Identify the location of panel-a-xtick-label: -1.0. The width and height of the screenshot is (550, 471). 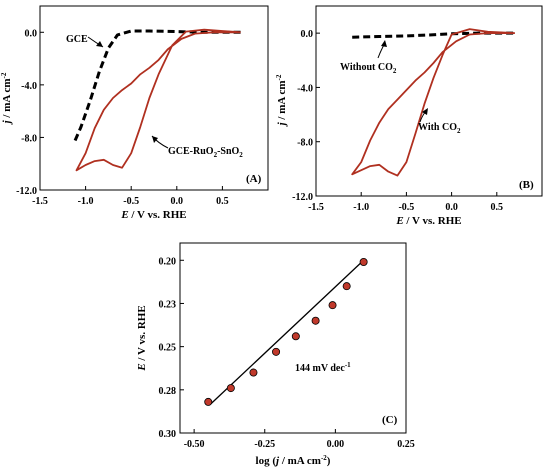
(86, 201).